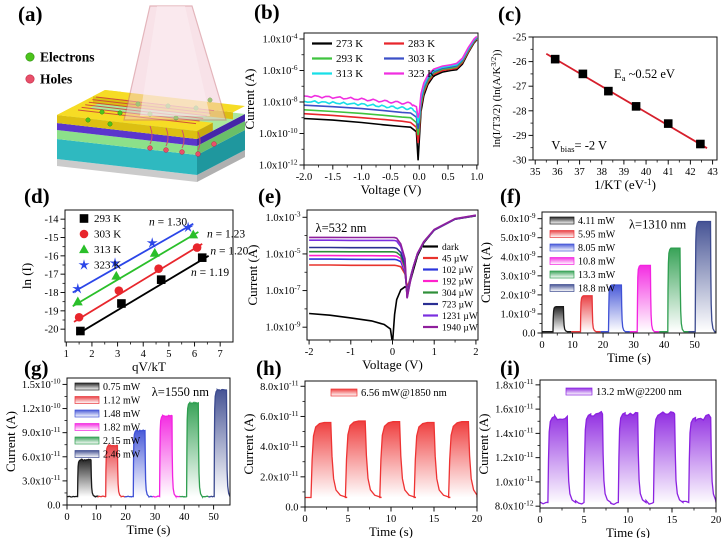 Image resolution: width=725 pixels, height=538 pixels. What do you see at coordinates (219, 443) in the screenshot?
I see `pulse-fill-2.46 mW` at bounding box center [219, 443].